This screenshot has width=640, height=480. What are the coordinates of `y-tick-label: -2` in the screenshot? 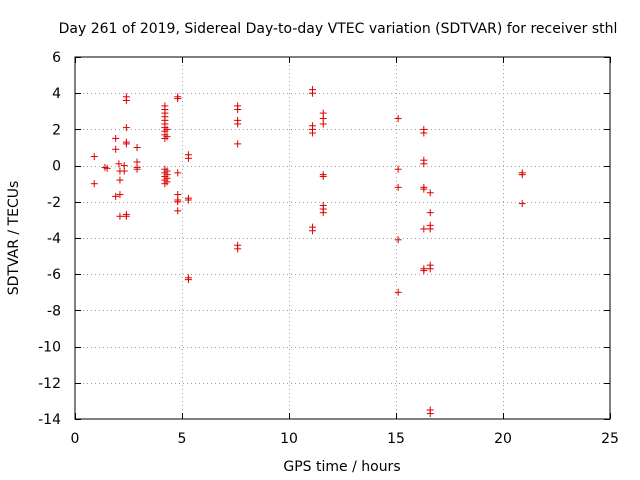 It's located at (54, 203).